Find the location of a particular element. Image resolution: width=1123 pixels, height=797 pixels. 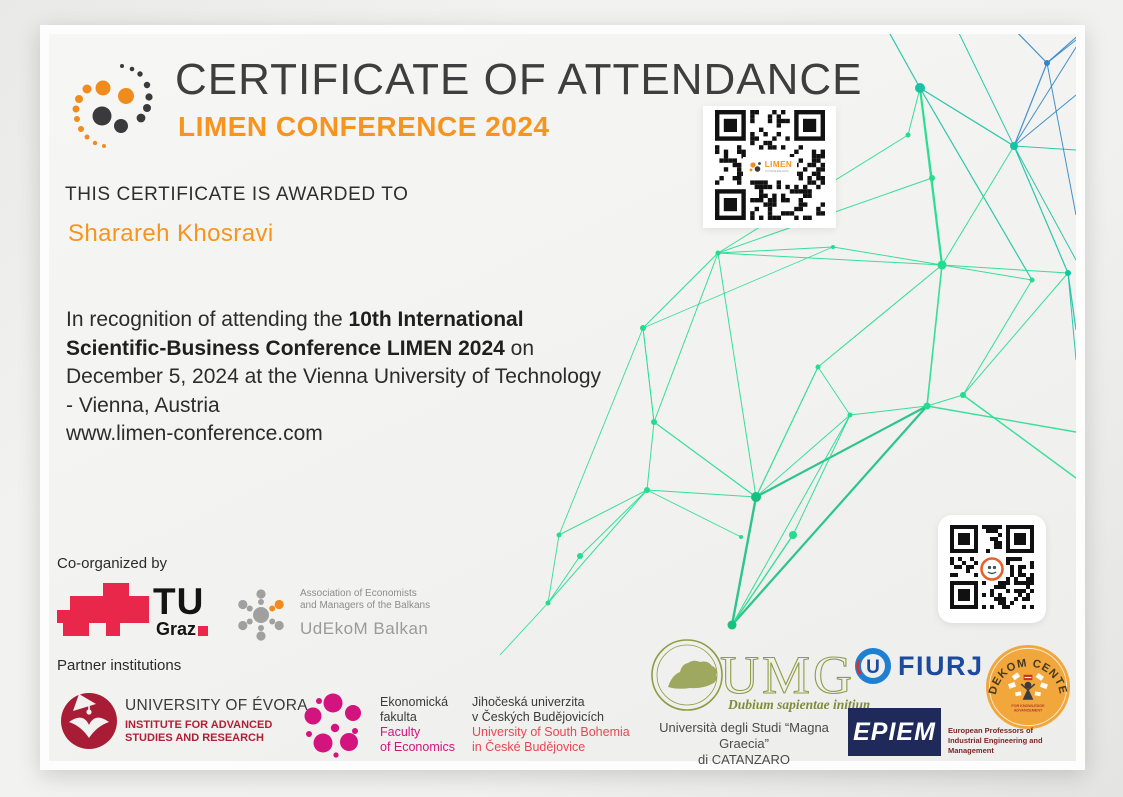

qr-pattern is located at coordinates (992, 566).